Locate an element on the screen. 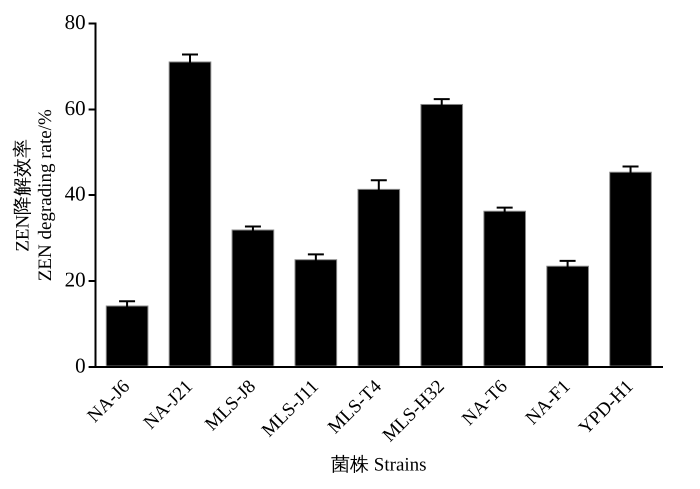  y-tick-label: 0 is located at coordinates (80, 365).